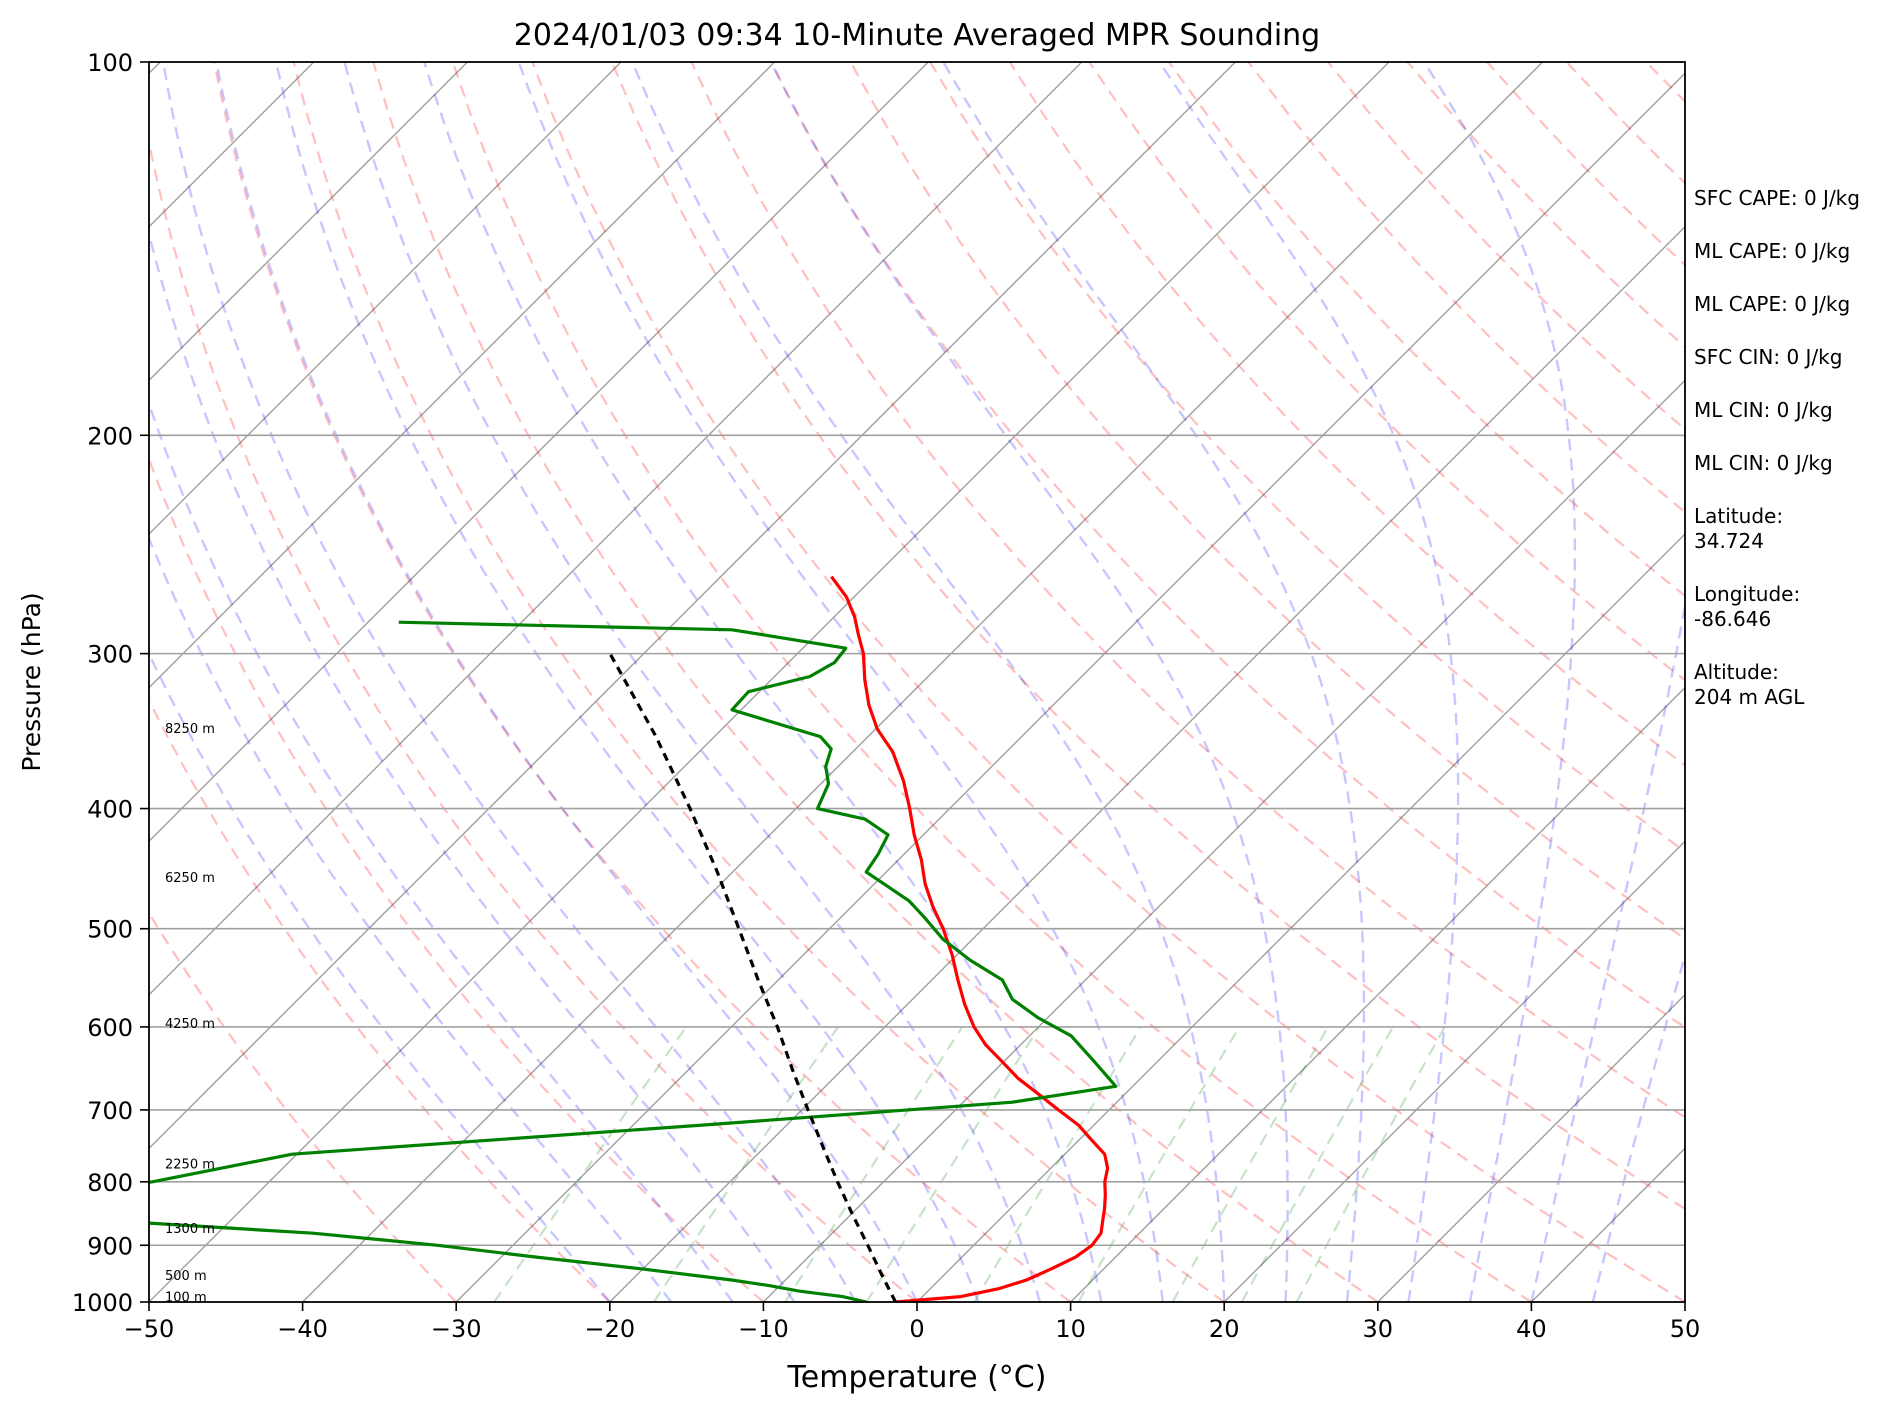  I want to click on longitude-value: -86.646, so click(1733, 619).